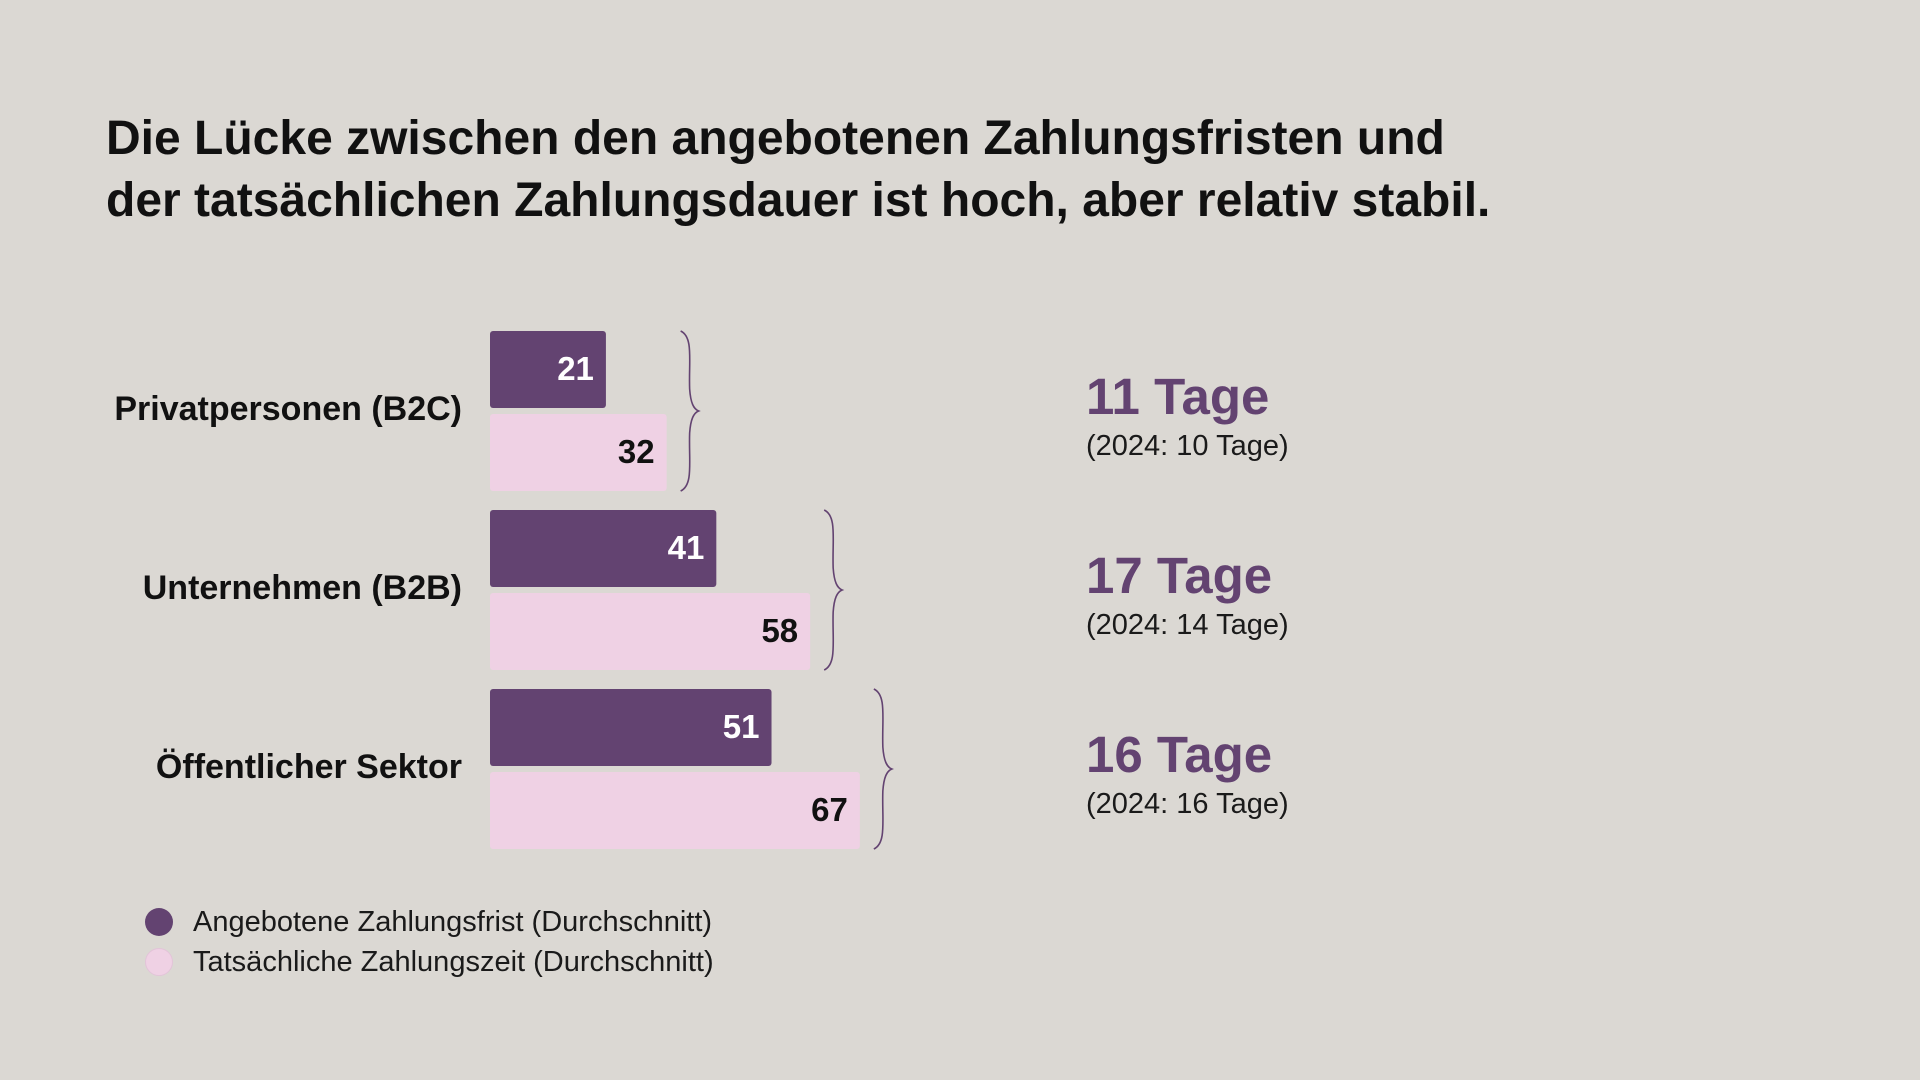  What do you see at coordinates (548, 369) in the screenshot?
I see `bar-offered-b2c` at bounding box center [548, 369].